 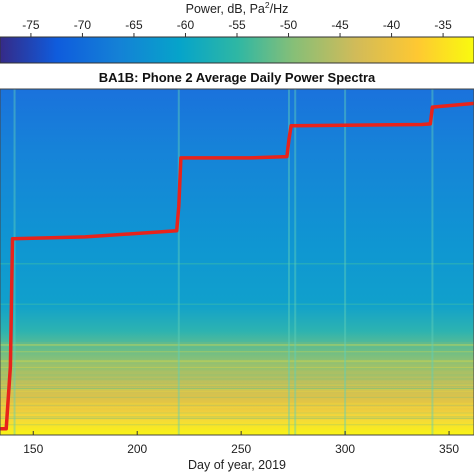 I want to click on colorbar-tick-label: -40, so click(x=392, y=25).